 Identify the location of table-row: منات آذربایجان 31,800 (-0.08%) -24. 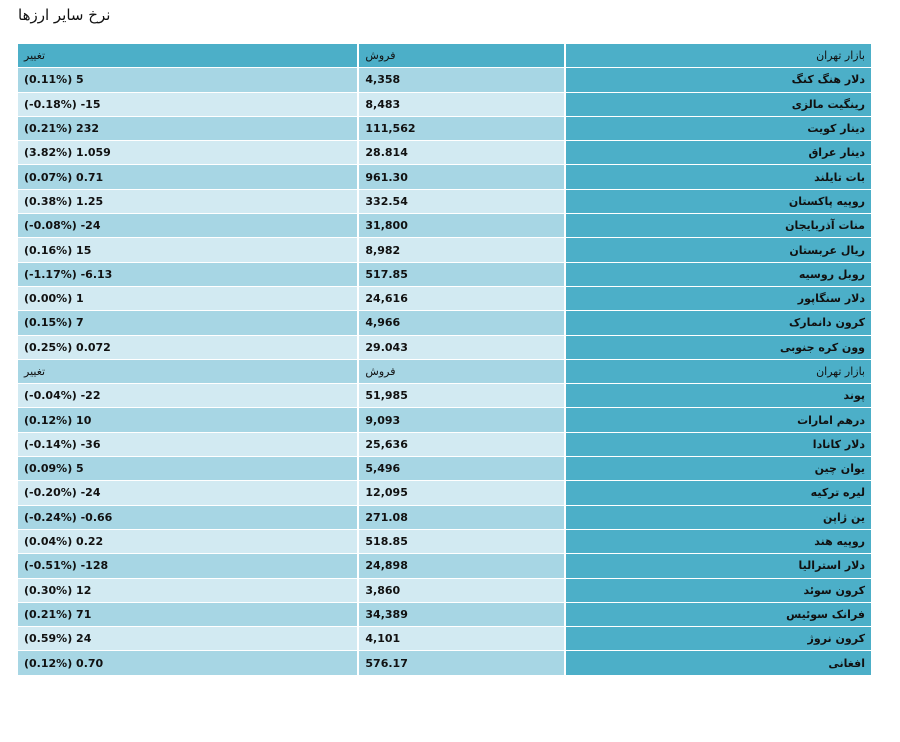
(444, 226).